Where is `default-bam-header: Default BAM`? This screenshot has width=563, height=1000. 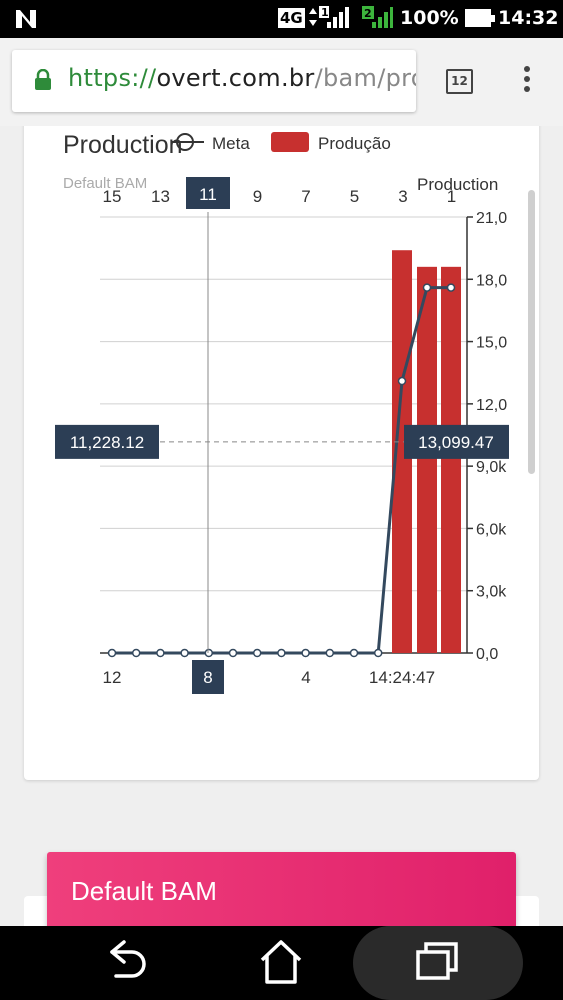 default-bam-header: Default BAM is located at coordinates (281, 889).